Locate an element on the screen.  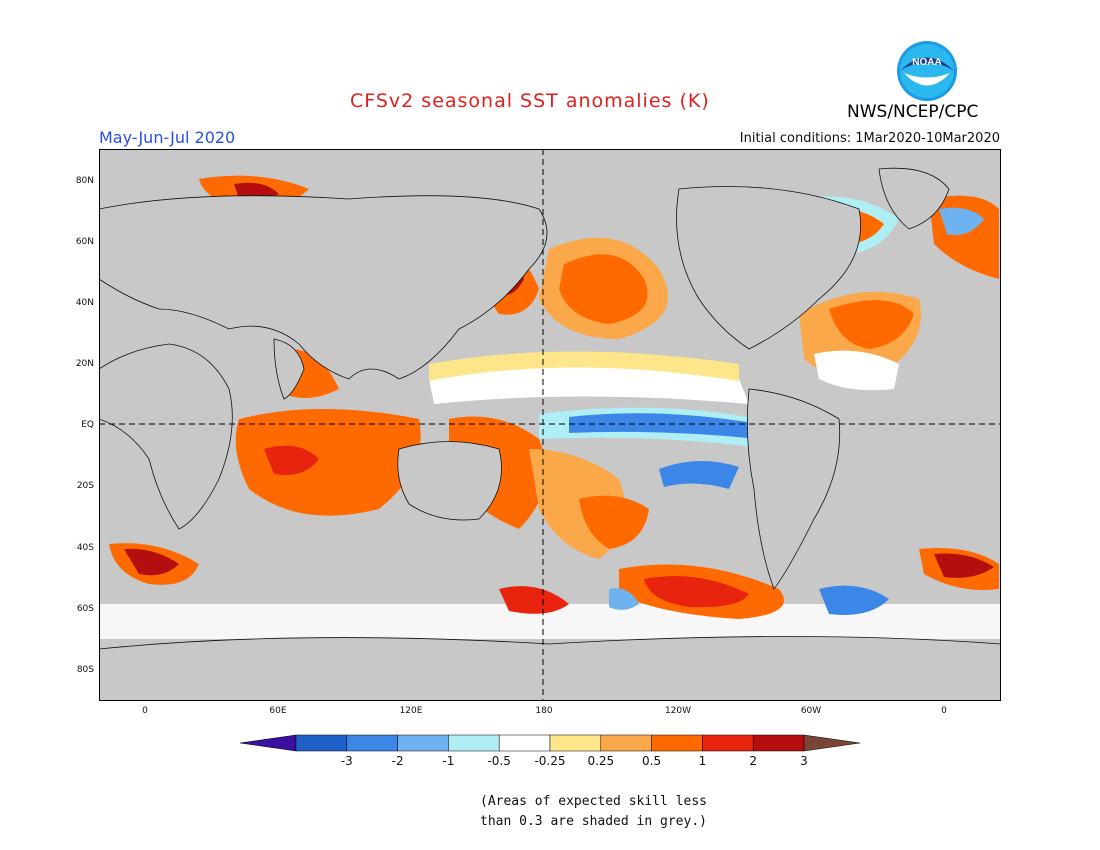
colorbar-tick-label: 3 is located at coordinates (804, 761).